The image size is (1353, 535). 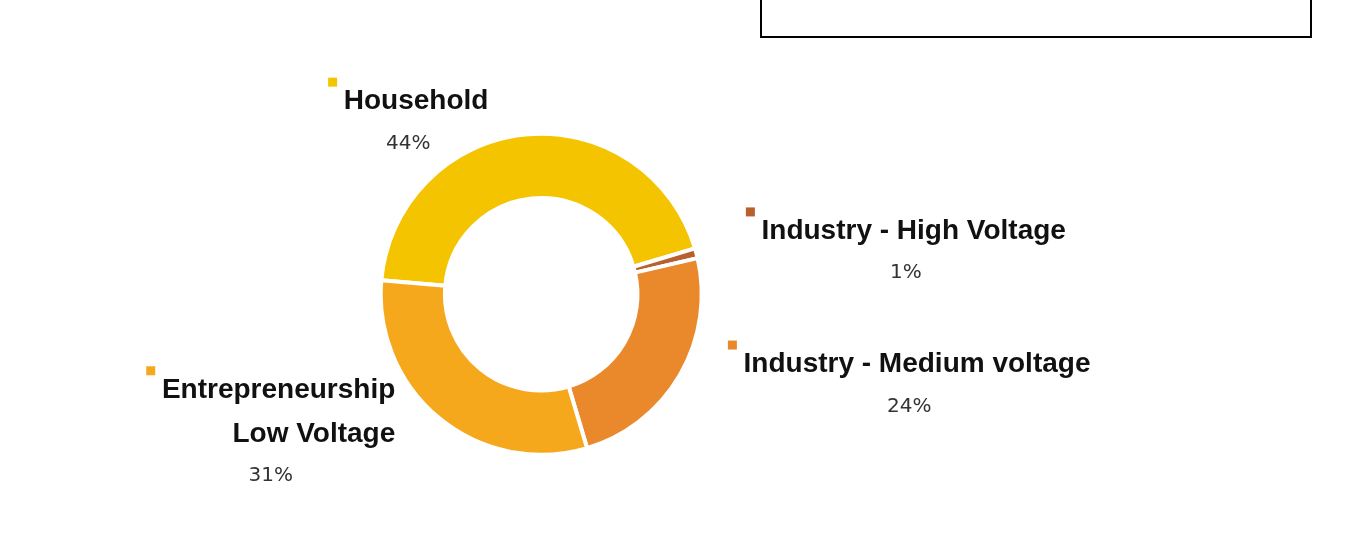 I want to click on legend-label: Entrepreneurship Low Voltage, so click(x=278, y=410).